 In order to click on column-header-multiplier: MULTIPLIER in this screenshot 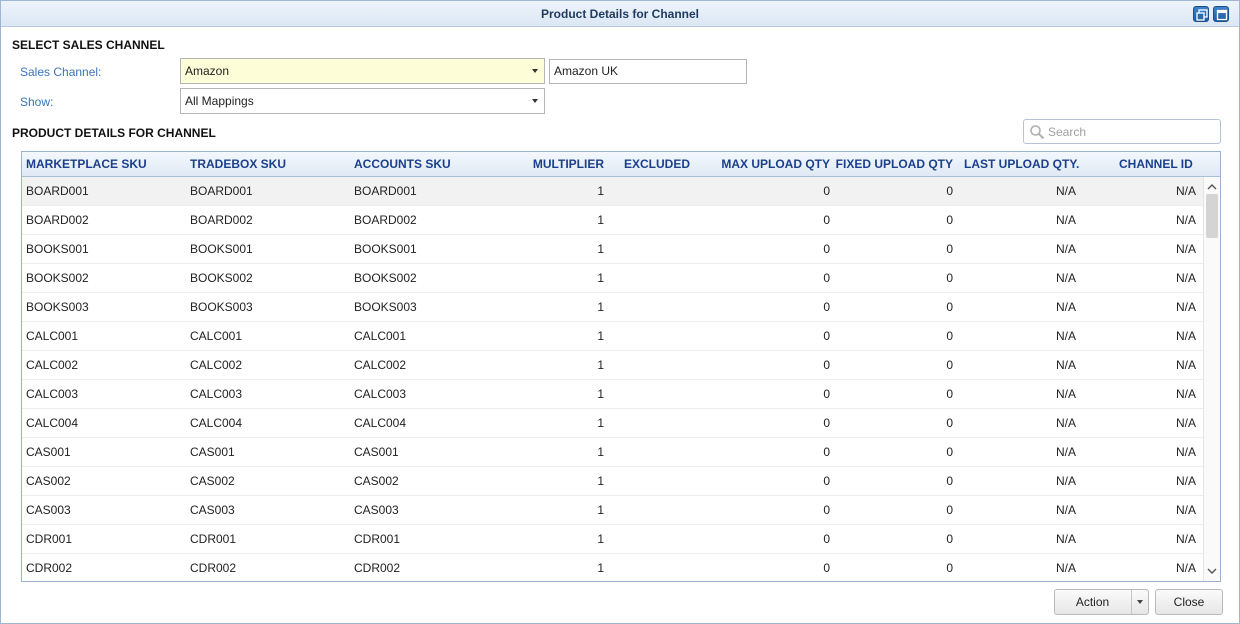, I will do `click(568, 164)`.